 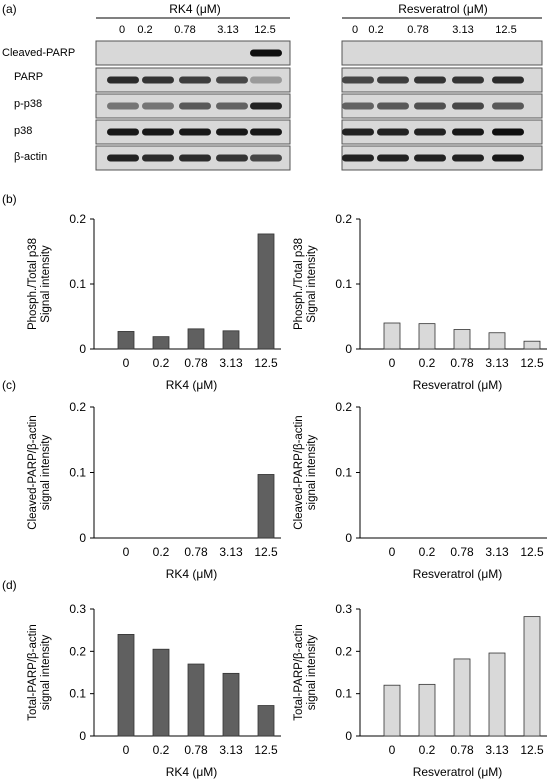 I want to click on blot-row-label-cleaved-parp: Cleaved-PARP, so click(x=38, y=53).